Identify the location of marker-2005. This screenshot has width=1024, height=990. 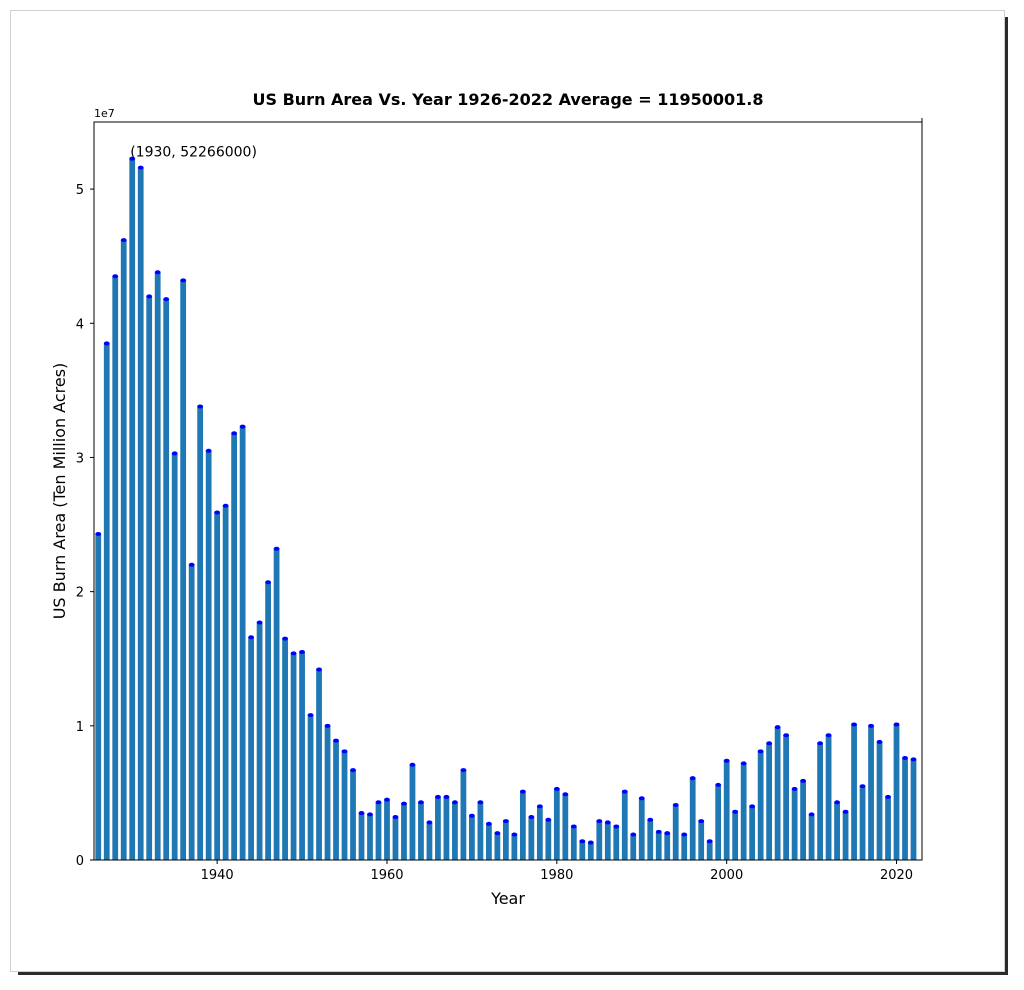
(769, 743).